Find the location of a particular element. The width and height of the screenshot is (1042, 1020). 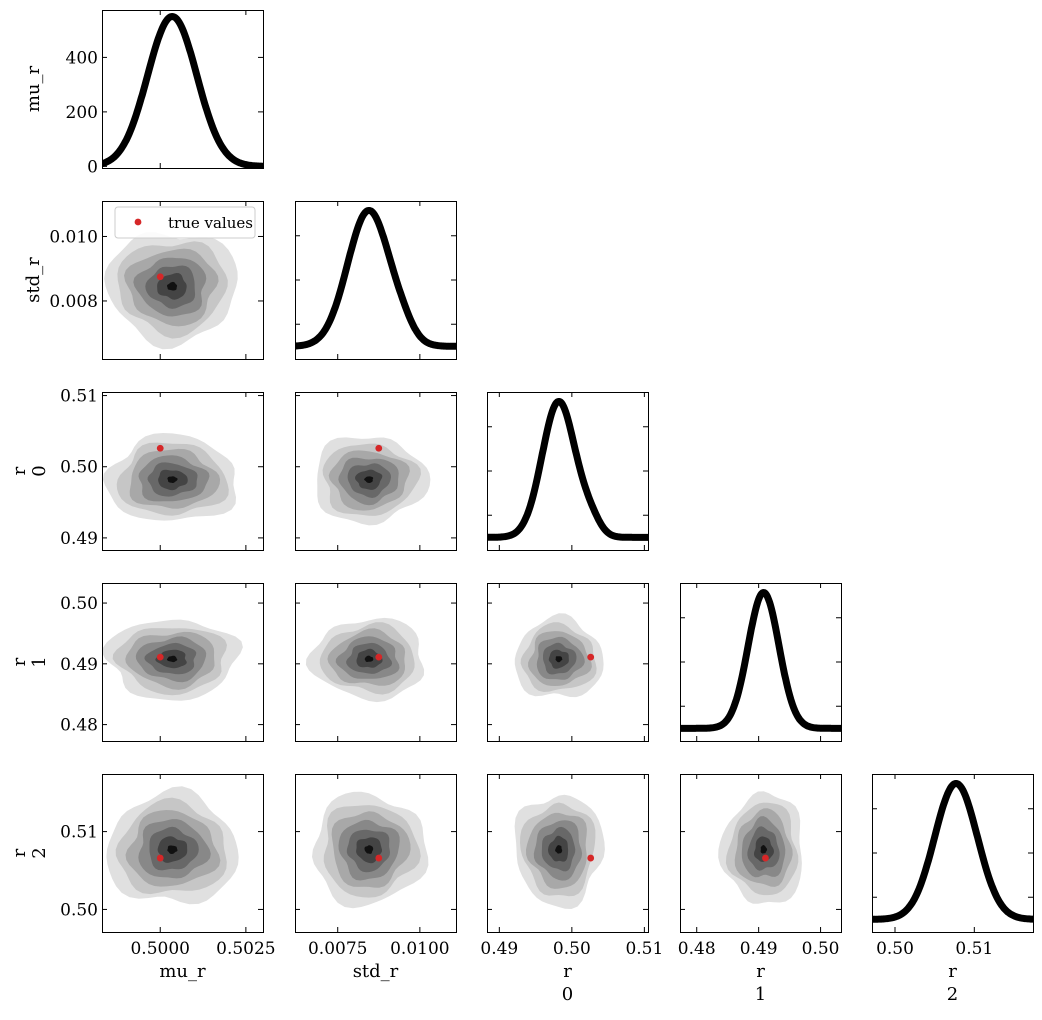

panel-std_r is located at coordinates (376, 280).